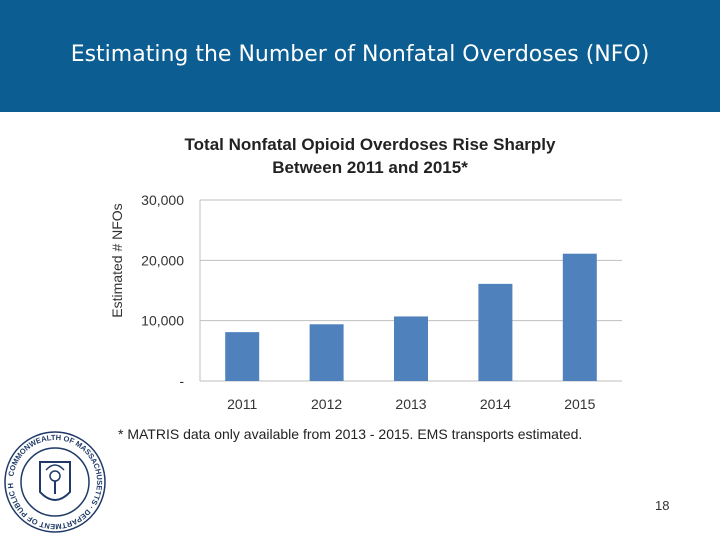 The image size is (720, 540). Describe the element at coordinates (410, 404) in the screenshot. I see `x-tick-label: 2013` at that location.